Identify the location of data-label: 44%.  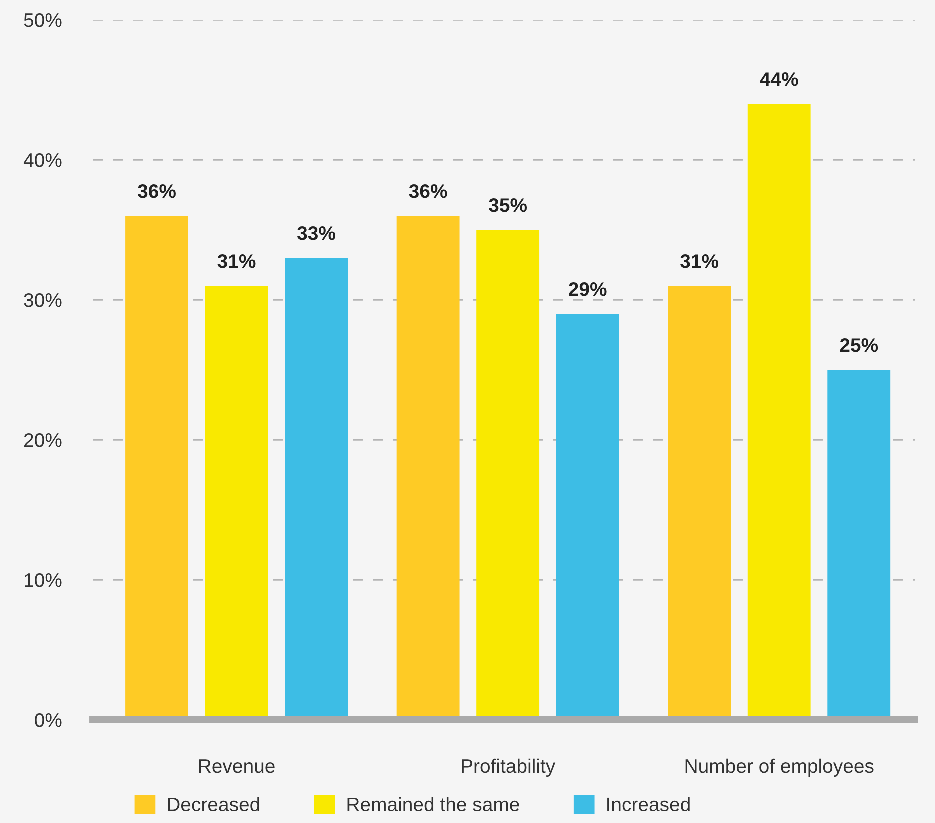
(779, 79).